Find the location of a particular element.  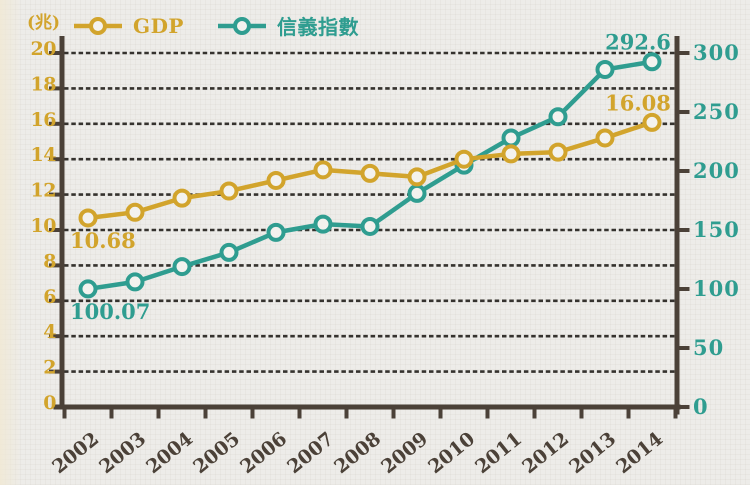

chart-legend: GDP 信義指數 is located at coordinates (215, 25).